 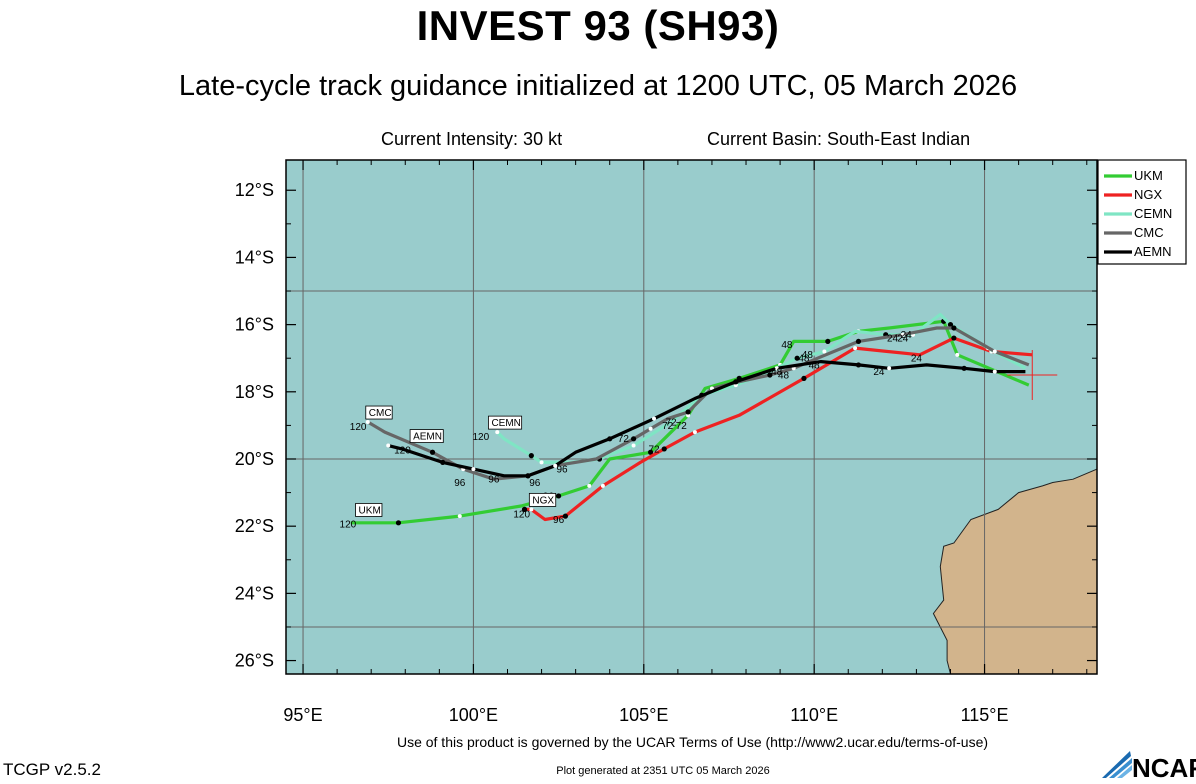 What do you see at coordinates (472, 139) in the screenshot?
I see `current-intensity: Current Intensity: 30 kt` at bounding box center [472, 139].